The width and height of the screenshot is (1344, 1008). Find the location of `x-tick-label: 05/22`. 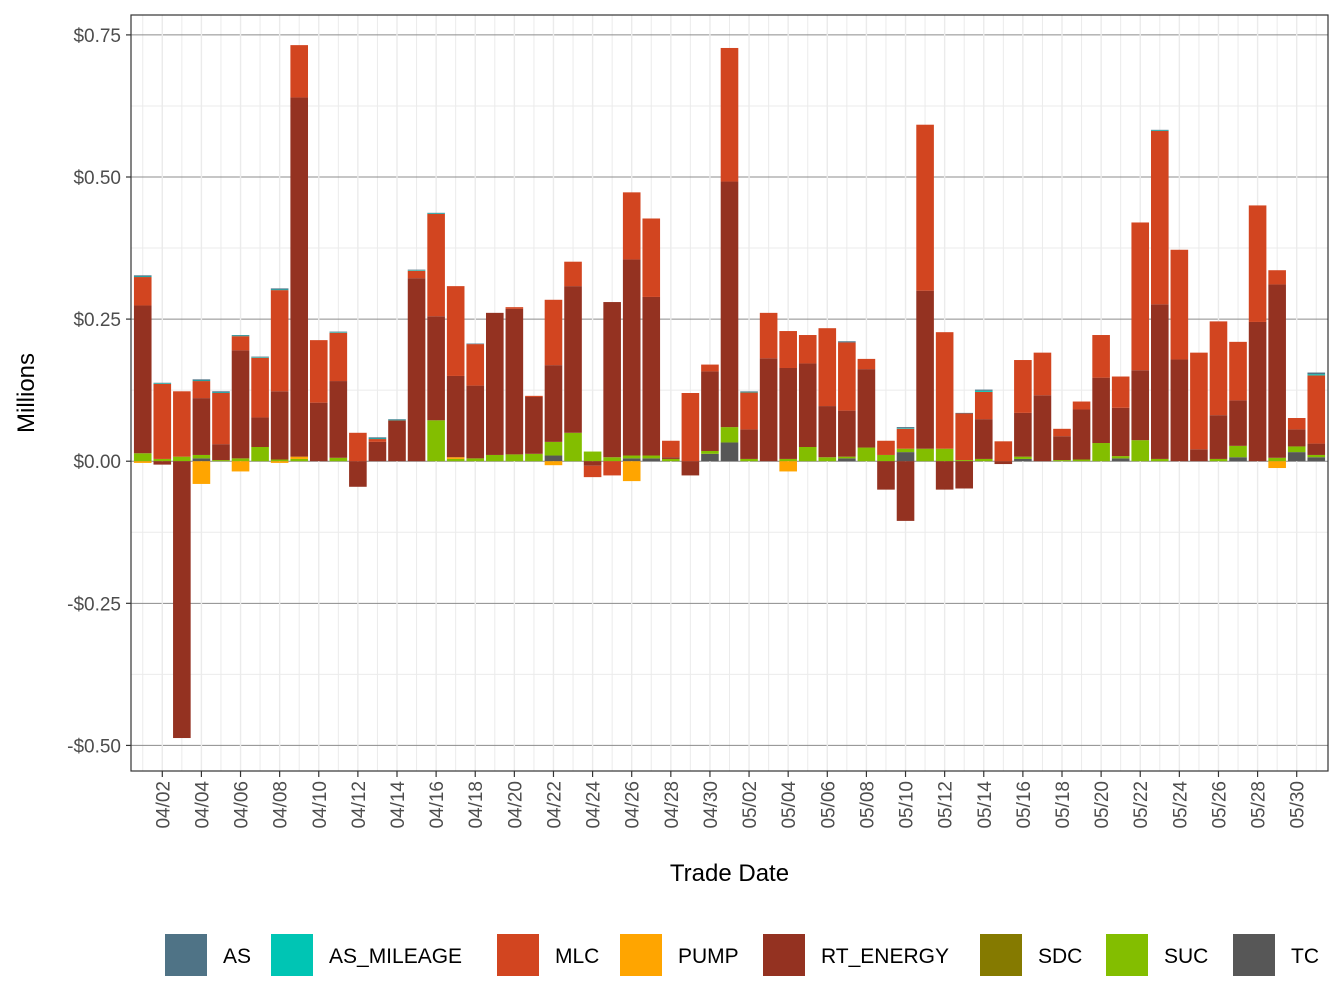

x-tick-label: 05/22 is located at coordinates (1141, 805).